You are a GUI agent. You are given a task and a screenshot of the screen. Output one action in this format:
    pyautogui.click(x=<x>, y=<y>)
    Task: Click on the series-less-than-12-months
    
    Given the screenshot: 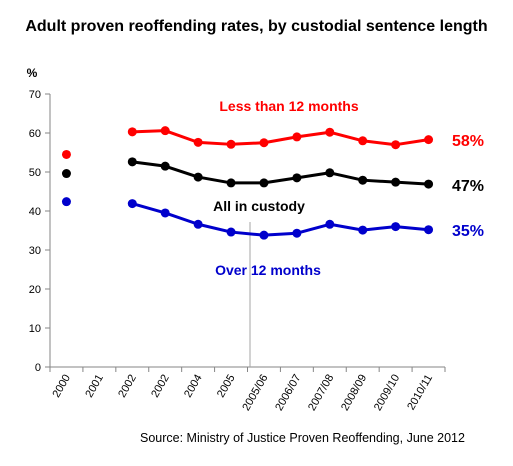 What is the action you would take?
    pyautogui.click(x=247, y=142)
    